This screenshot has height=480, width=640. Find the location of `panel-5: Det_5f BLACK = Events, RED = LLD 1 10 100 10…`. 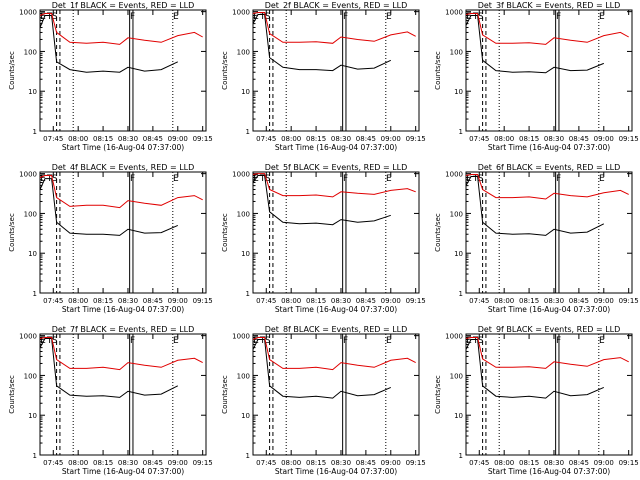

panel-5: Det_5f BLACK = Events, RED = LLD 1 10 100 10… is located at coordinates (323, 238).